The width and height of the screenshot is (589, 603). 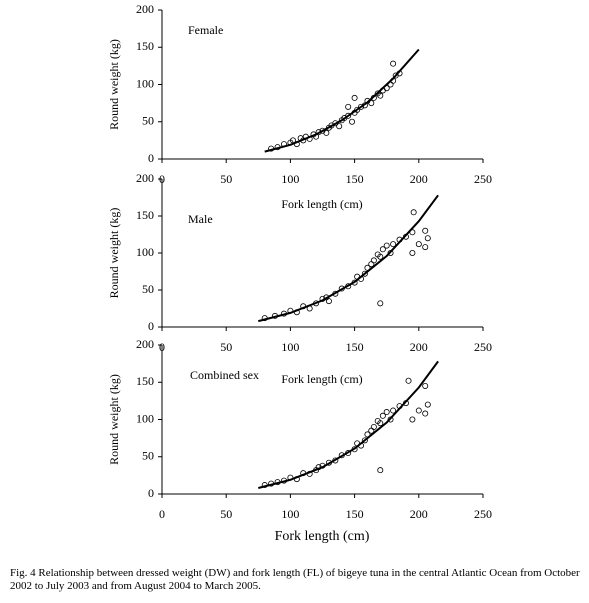 What do you see at coordinates (200, 219) in the screenshot?
I see `panel-label: Male` at bounding box center [200, 219].